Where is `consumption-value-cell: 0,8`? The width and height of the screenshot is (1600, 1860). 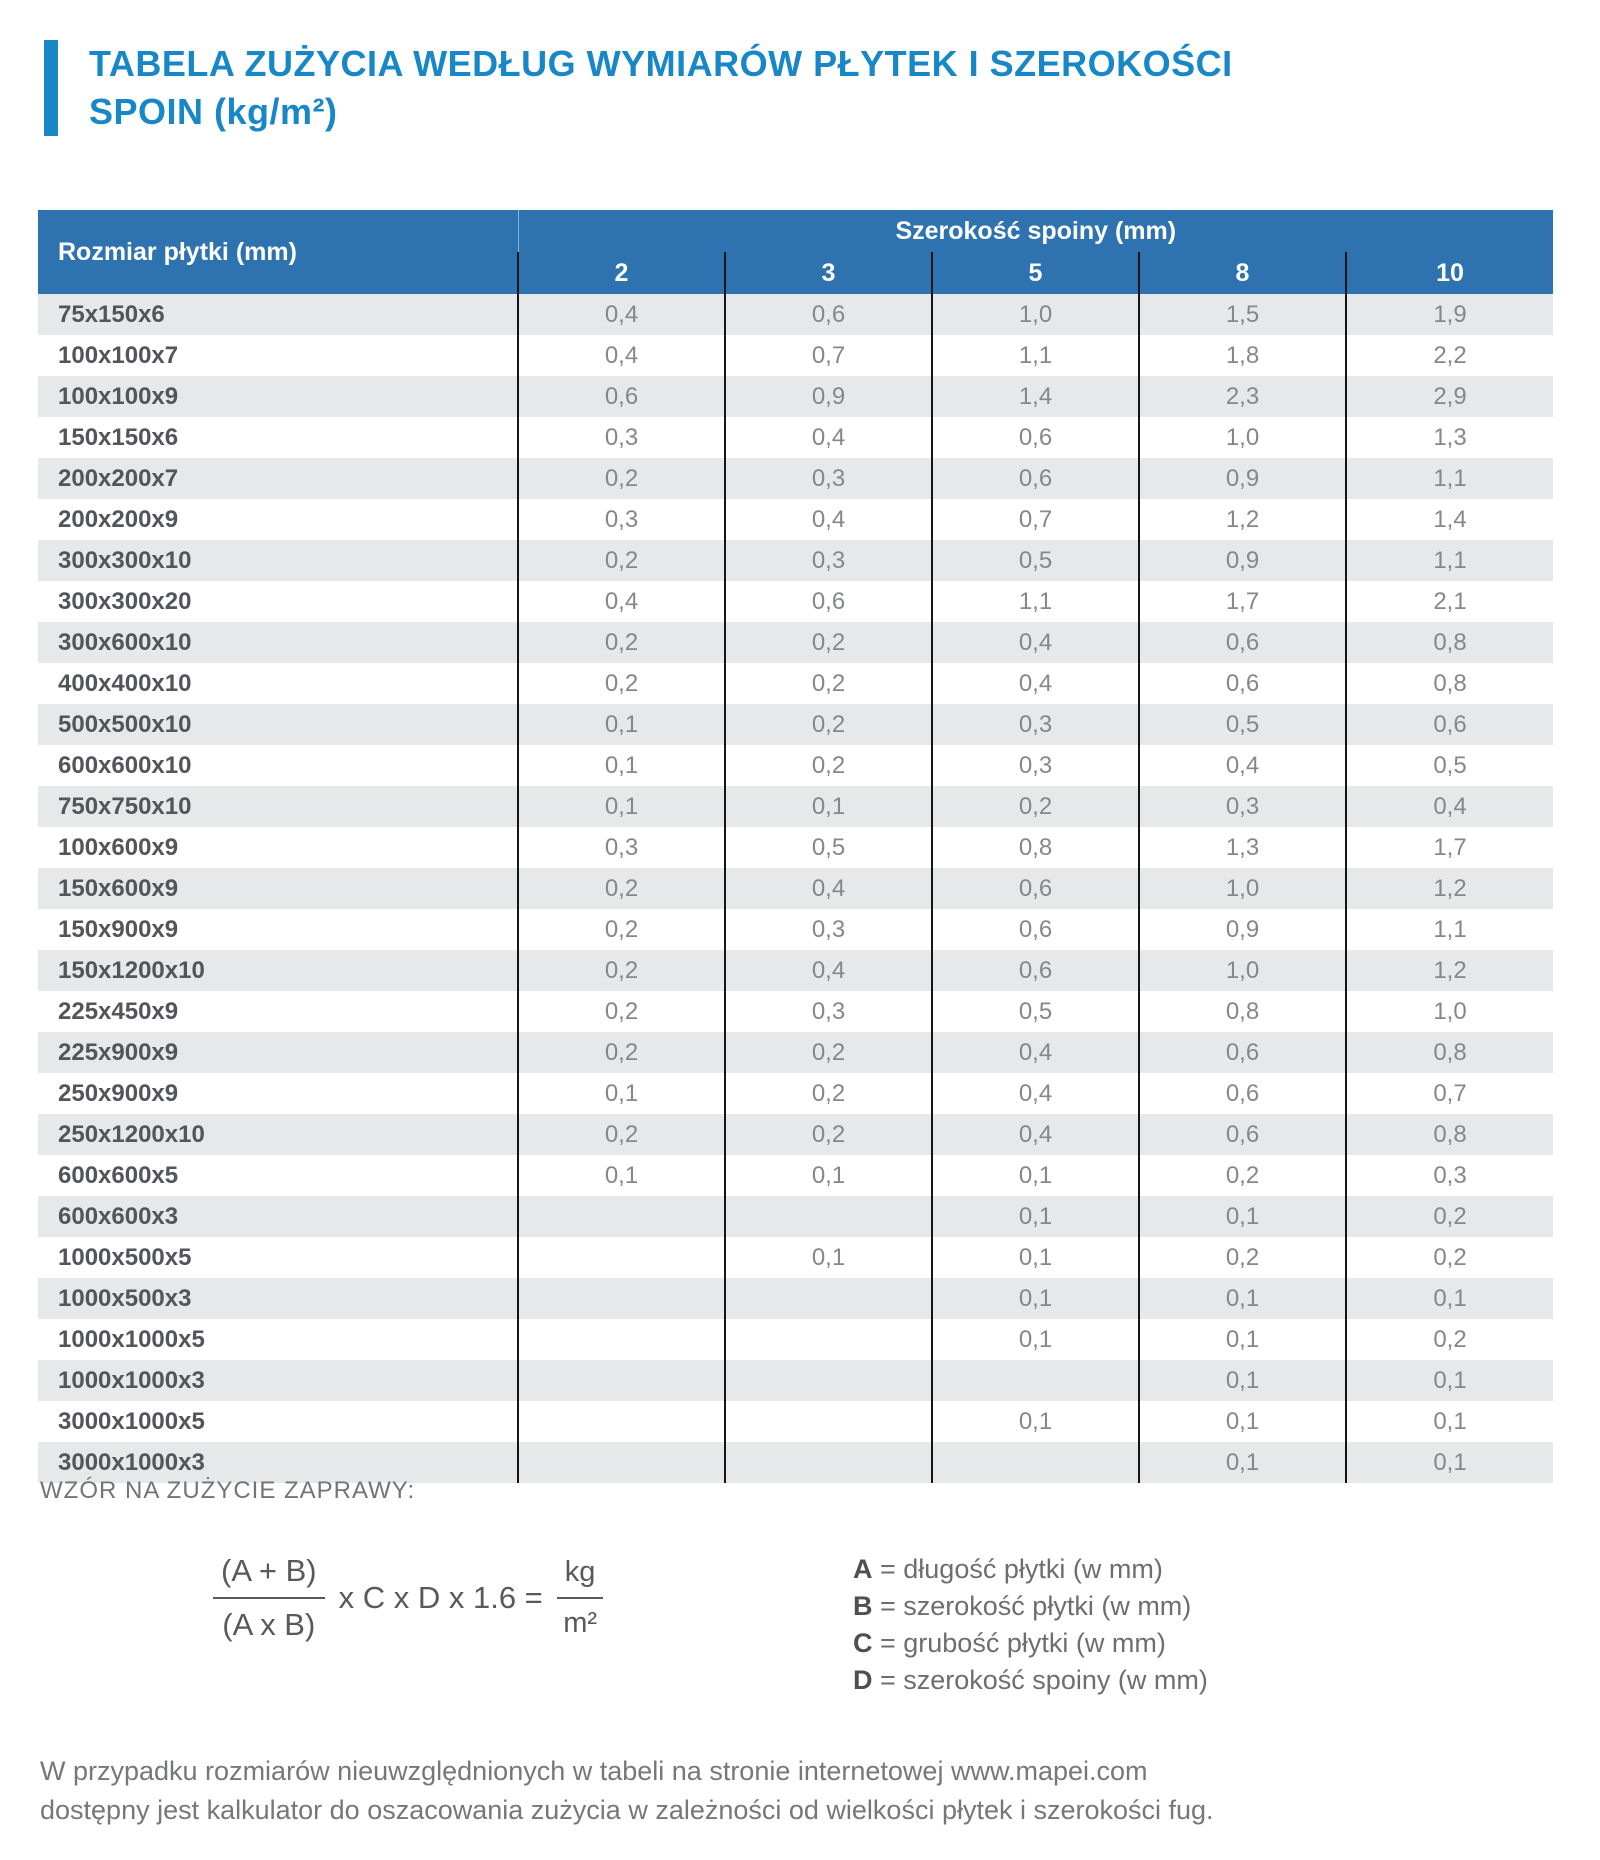
consumption-value-cell: 0,8 is located at coordinates (1449, 1134).